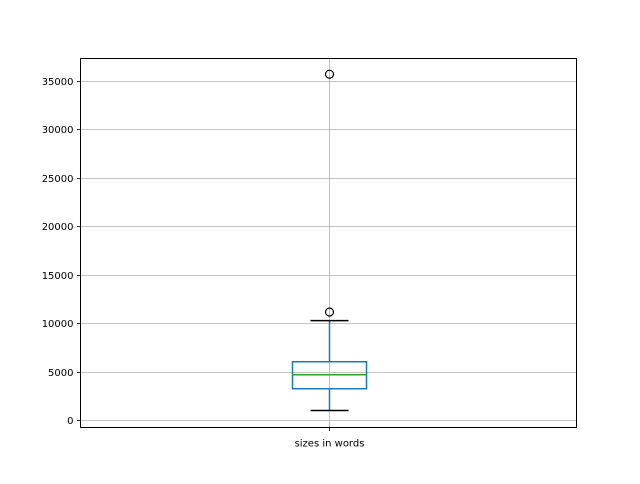  I want to click on y-tick-label: 0, so click(70, 421).